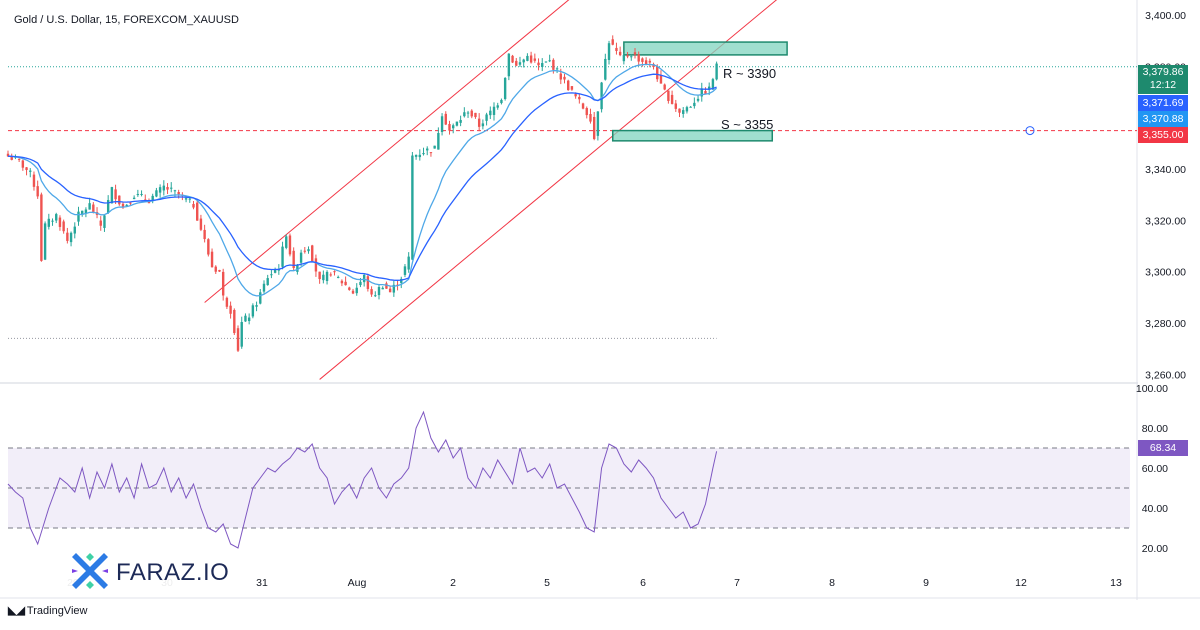 The height and width of the screenshot is (630, 1200). Describe the element at coordinates (1165, 16) in the screenshot. I see `price-tick-label: 3,400.00` at that location.